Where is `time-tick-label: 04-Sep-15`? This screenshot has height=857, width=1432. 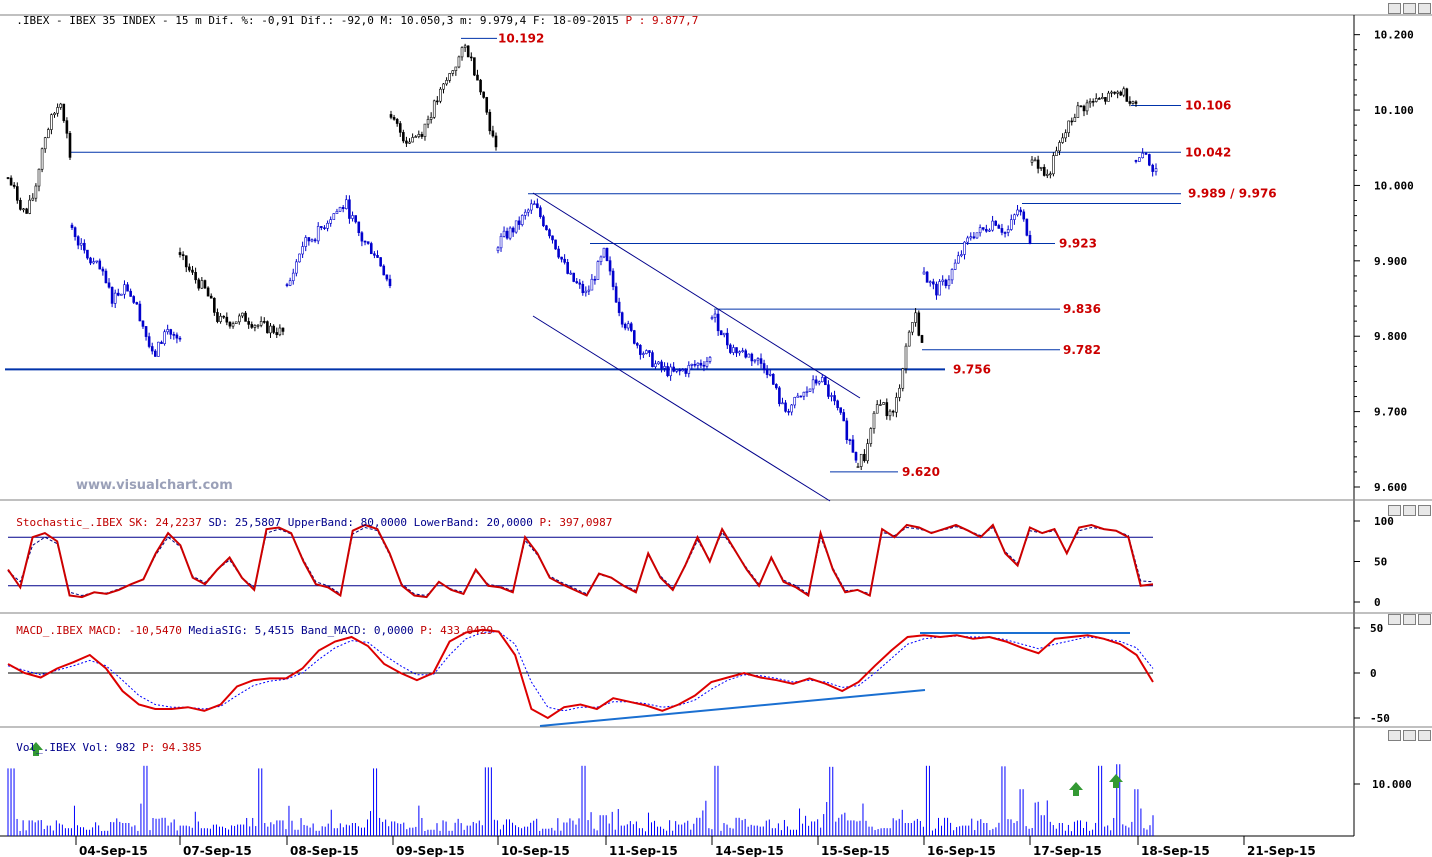 time-tick-label: 04-Sep-15 is located at coordinates (113, 850).